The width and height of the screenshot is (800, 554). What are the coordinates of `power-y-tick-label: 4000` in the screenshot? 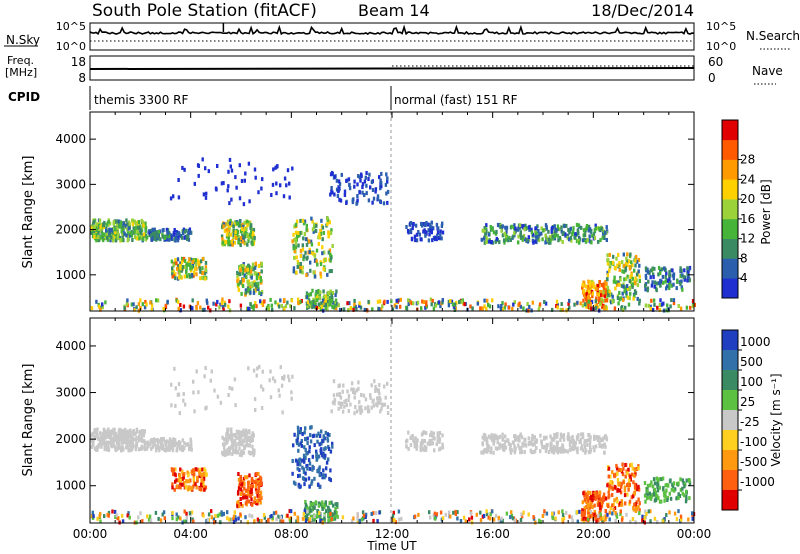 It's located at (70, 139).